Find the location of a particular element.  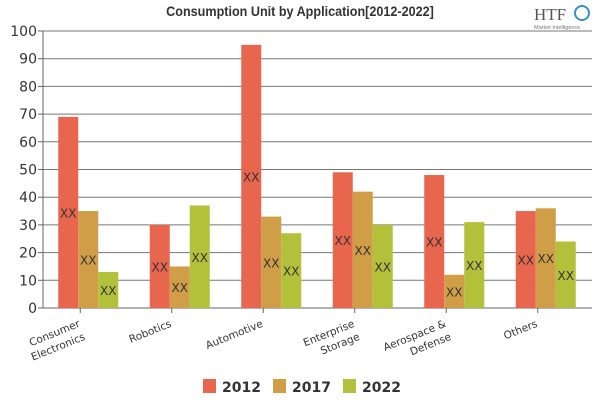

x-tick-label: Aerospace &Defense is located at coordinates (417, 338).